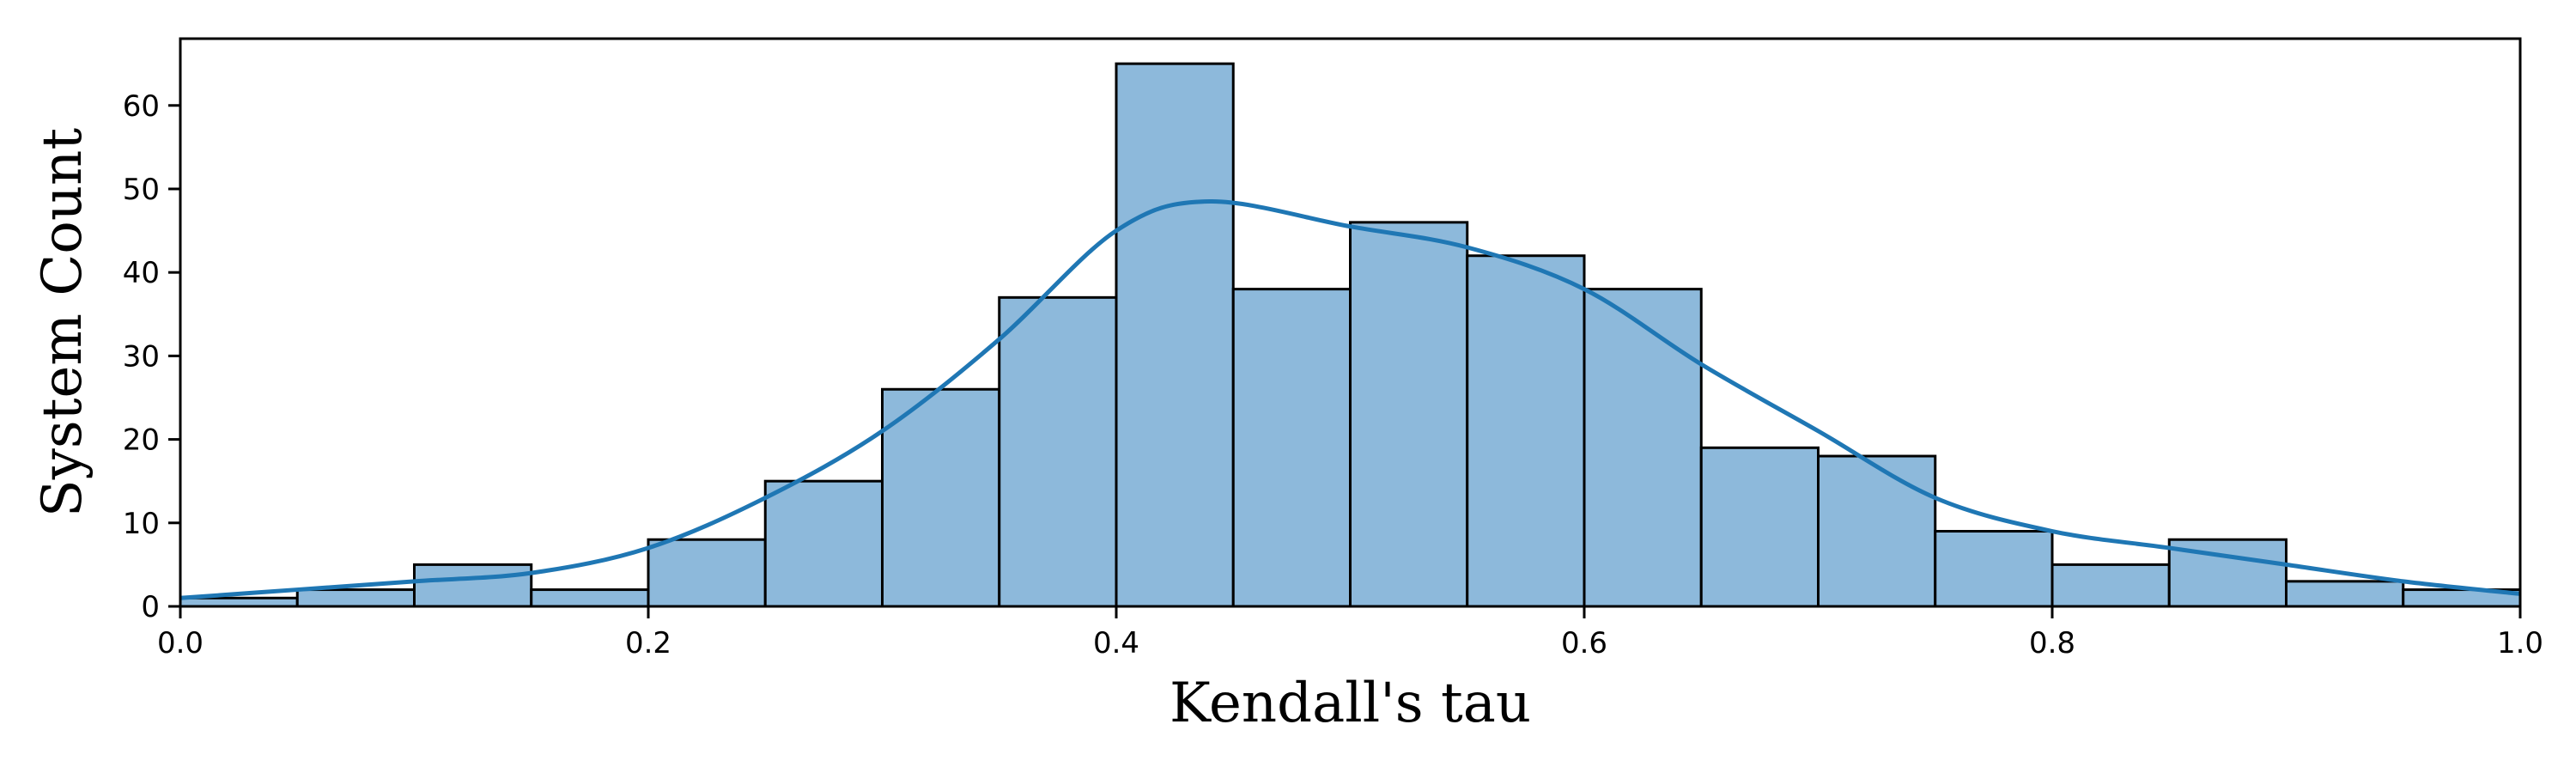  Describe the element at coordinates (1584, 643) in the screenshot. I see `x-tick-label-3: 0.6` at that location.